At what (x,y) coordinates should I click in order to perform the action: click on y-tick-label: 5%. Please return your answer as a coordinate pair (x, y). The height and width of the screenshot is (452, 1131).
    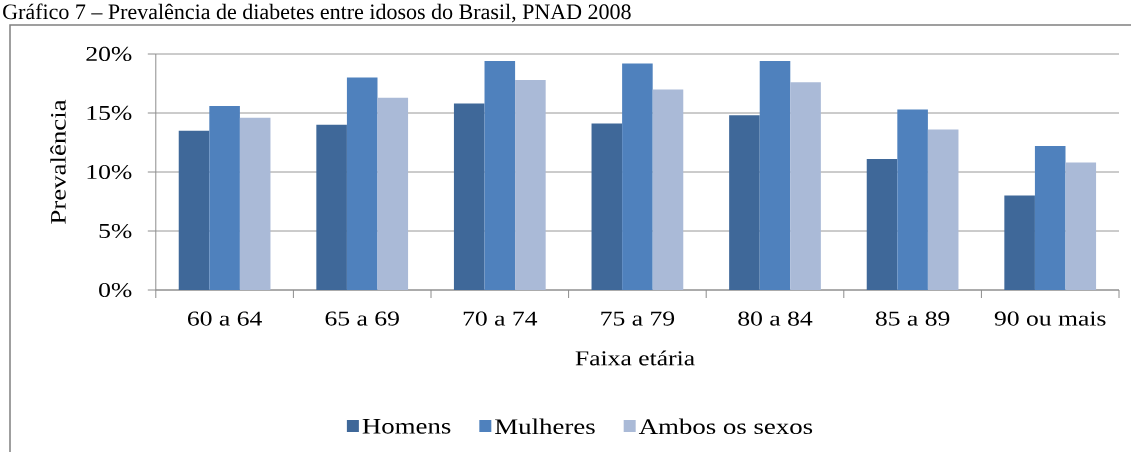
    Looking at the image, I should click on (115, 231).